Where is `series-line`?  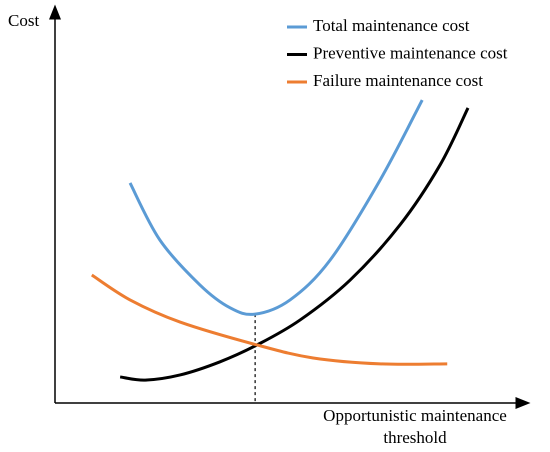
series-line is located at coordinates (269, 319).